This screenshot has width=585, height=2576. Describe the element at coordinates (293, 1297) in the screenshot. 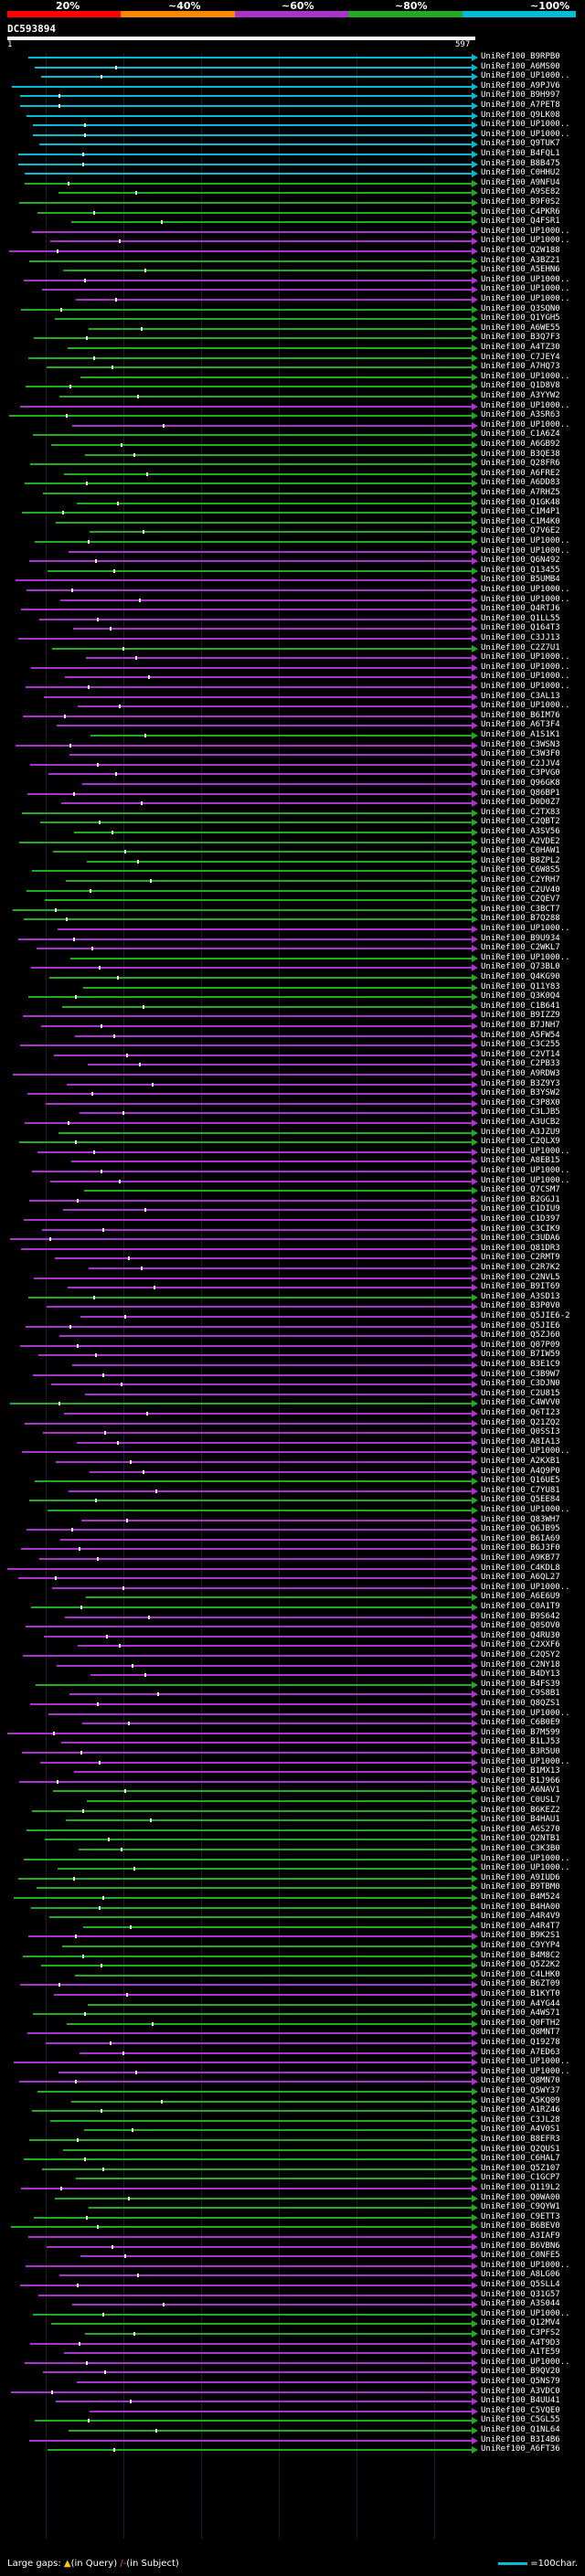

I see `hit-row: UniRef100_A3SD13` at that location.